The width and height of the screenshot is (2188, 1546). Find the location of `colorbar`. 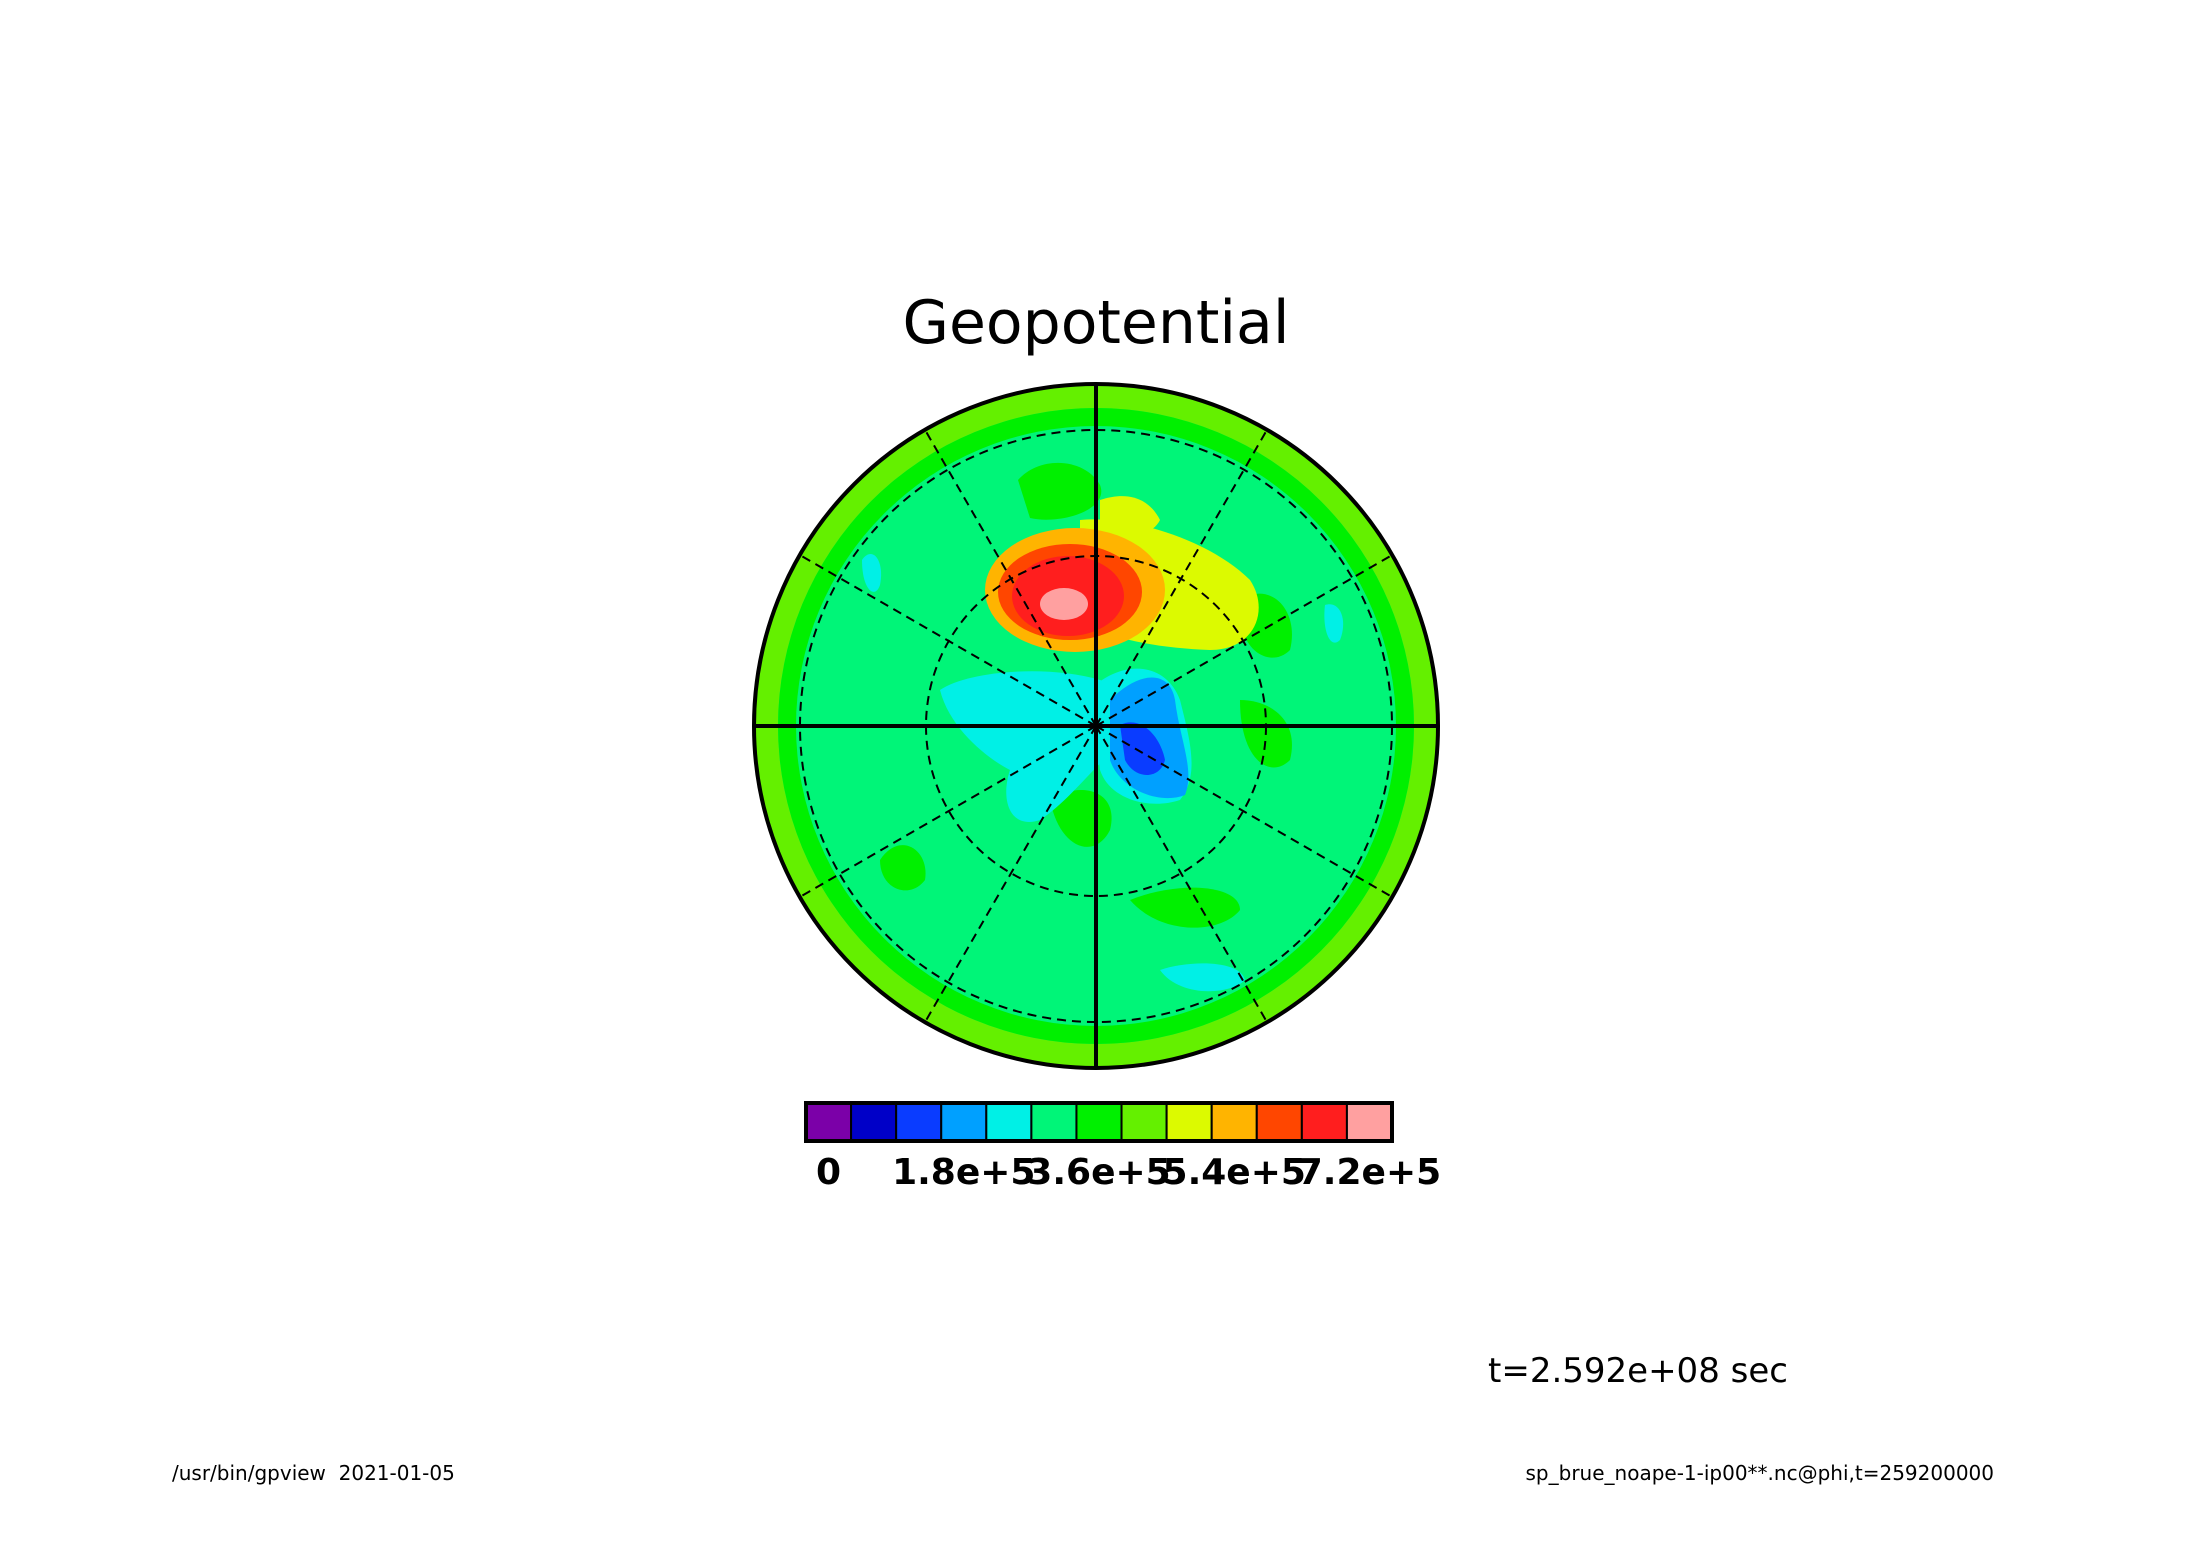

colorbar is located at coordinates (1099, 1122).